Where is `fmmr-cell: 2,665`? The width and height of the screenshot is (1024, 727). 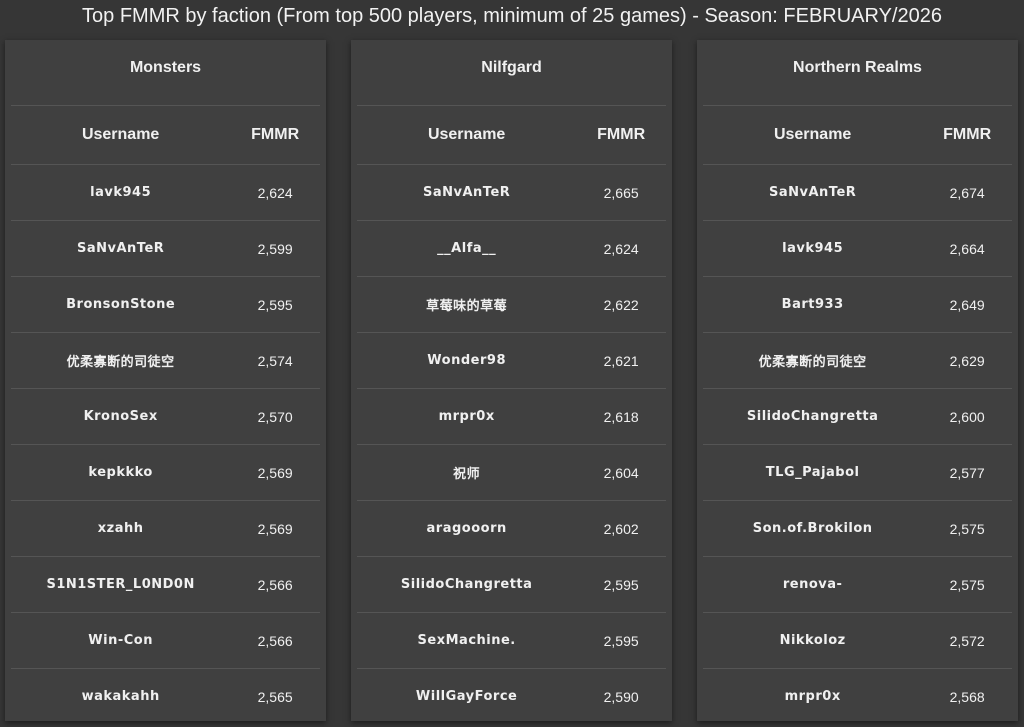 fmmr-cell: 2,665 is located at coordinates (621, 192).